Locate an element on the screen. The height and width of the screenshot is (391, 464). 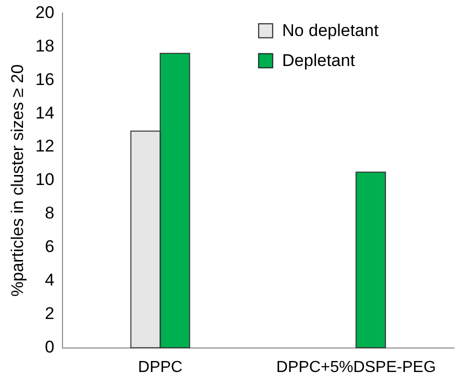
x-tick-label: DPPC+5%DSPE-PEG is located at coordinates (356, 367).